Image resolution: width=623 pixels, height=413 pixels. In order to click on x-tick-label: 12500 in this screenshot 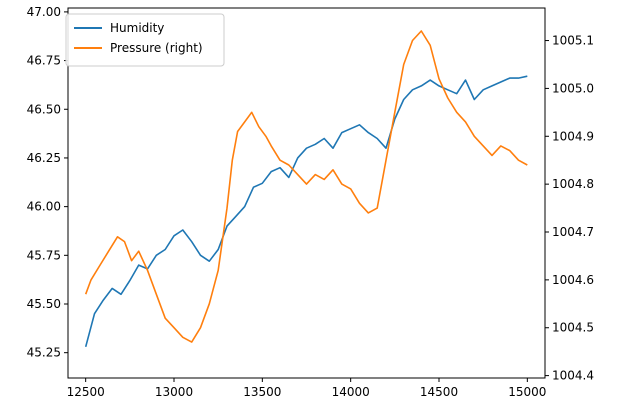, I will do `click(86, 392)`.